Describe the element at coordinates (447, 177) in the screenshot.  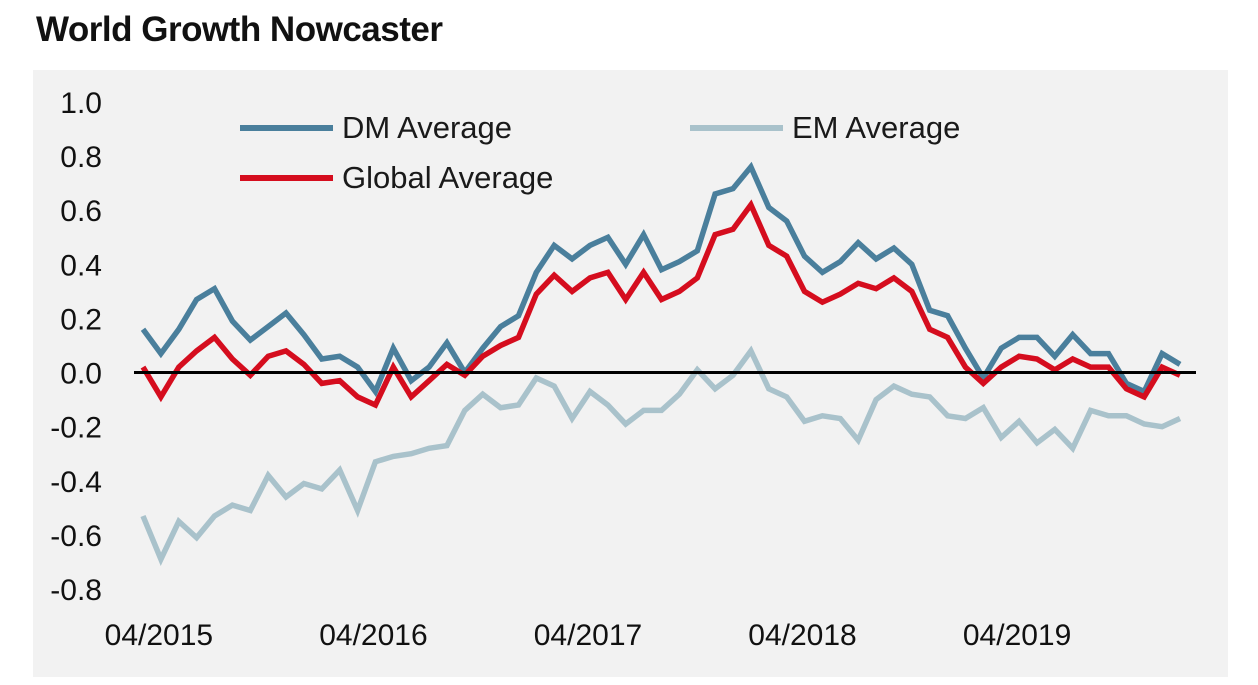
I see `legend-label-global-average: Global Average` at that location.